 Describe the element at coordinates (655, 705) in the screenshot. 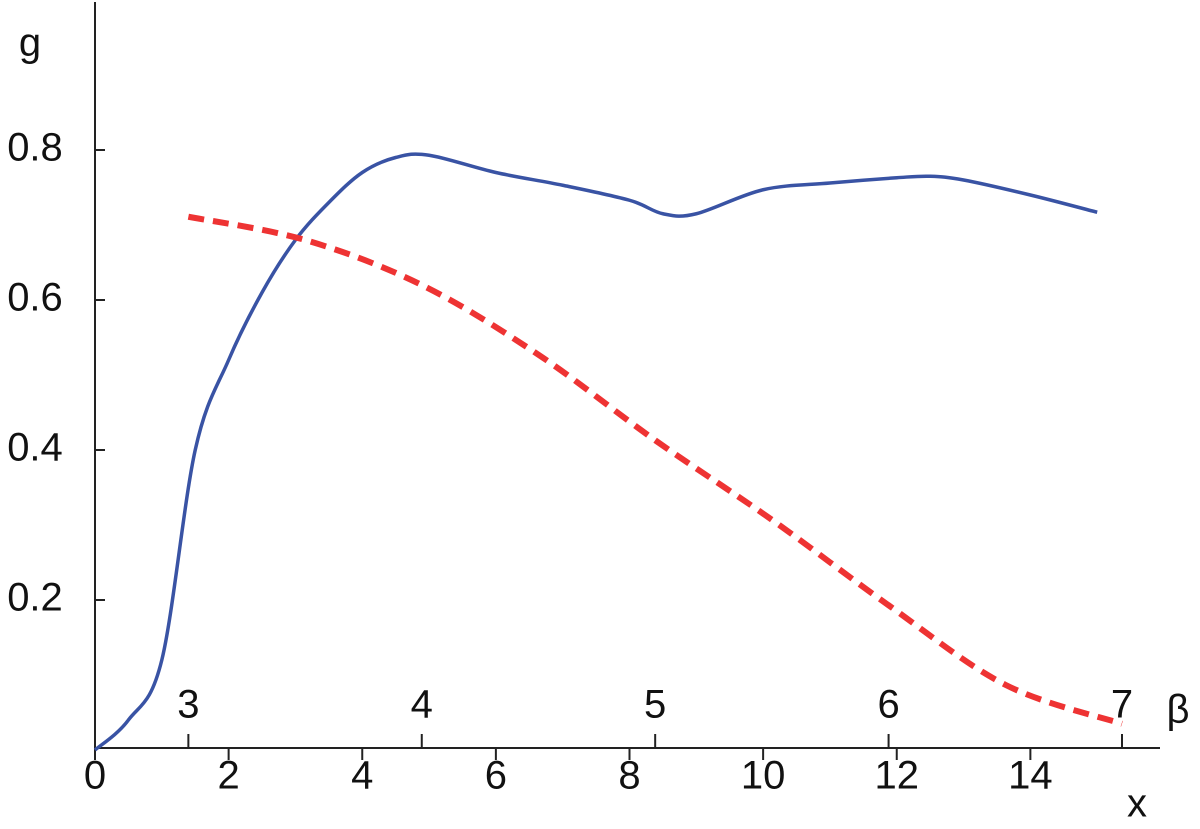

I see `x2-tick-label: 5` at that location.